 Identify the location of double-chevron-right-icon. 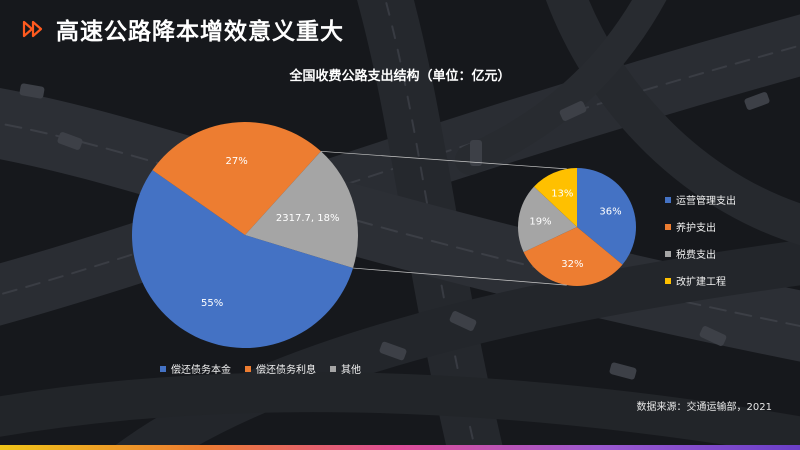
(32, 29).